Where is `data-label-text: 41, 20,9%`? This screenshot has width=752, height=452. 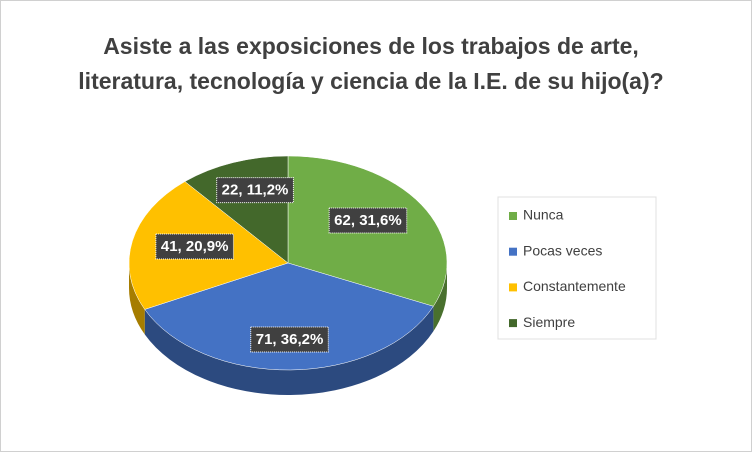 data-label-text: 41, 20,9% is located at coordinates (195, 246).